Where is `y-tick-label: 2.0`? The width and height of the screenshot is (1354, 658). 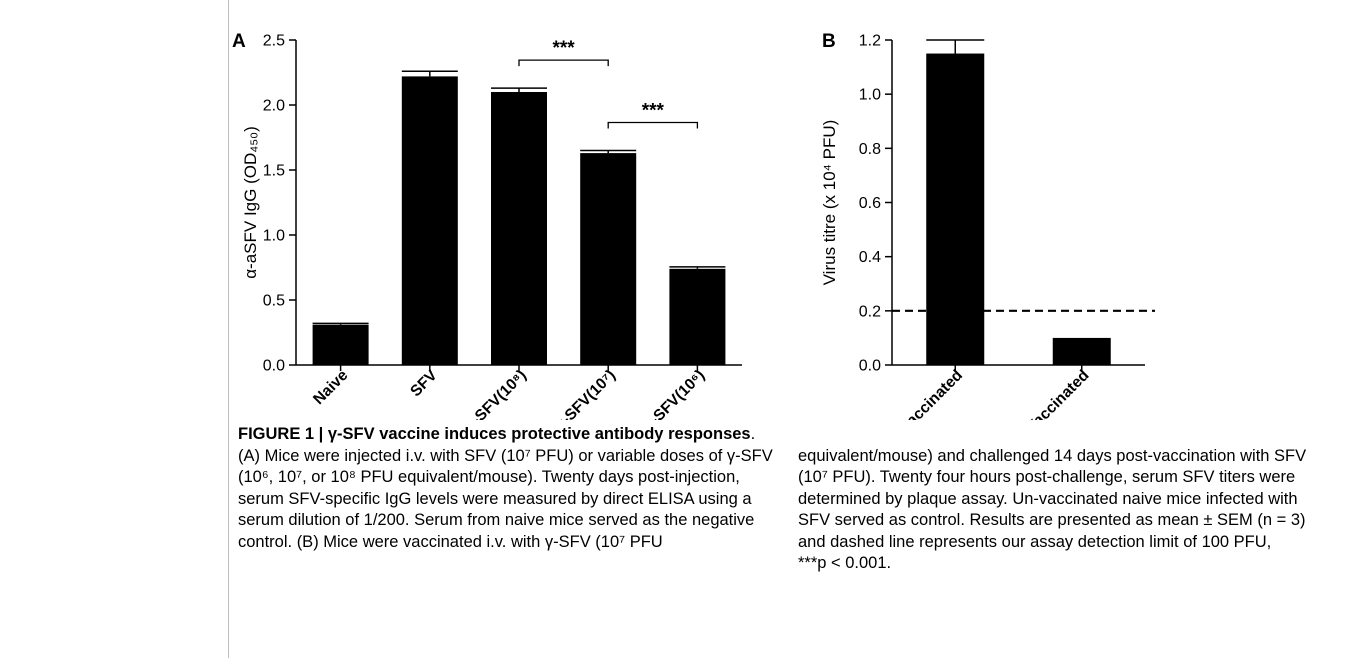 y-tick-label: 2.0 is located at coordinates (274, 106).